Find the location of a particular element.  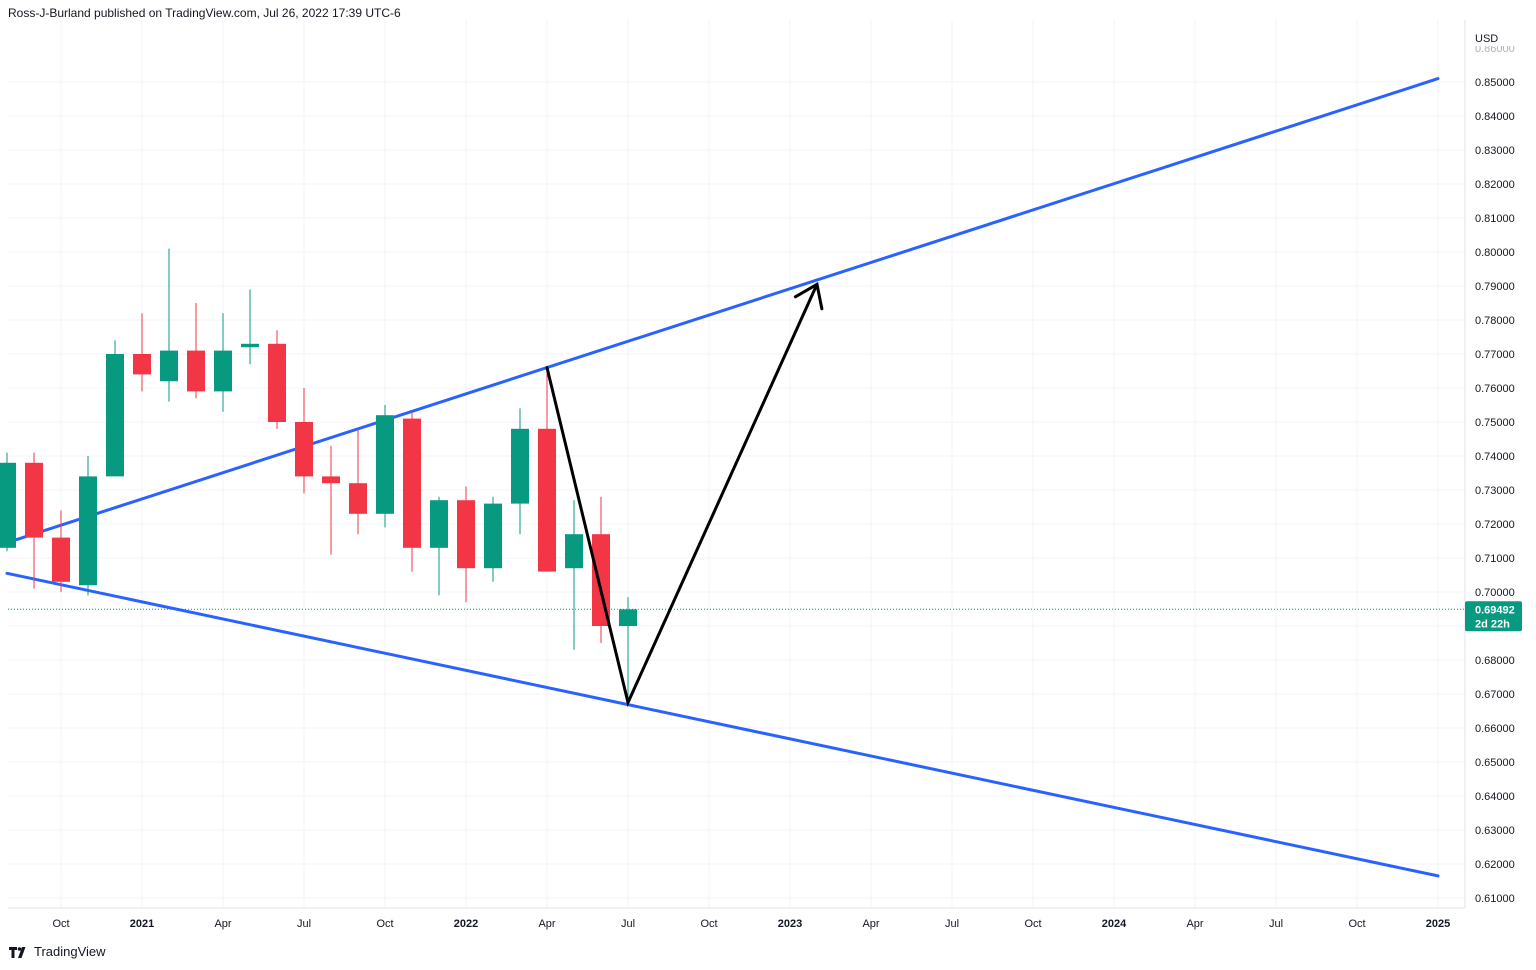

currency-label: USD is located at coordinates (1486, 39).